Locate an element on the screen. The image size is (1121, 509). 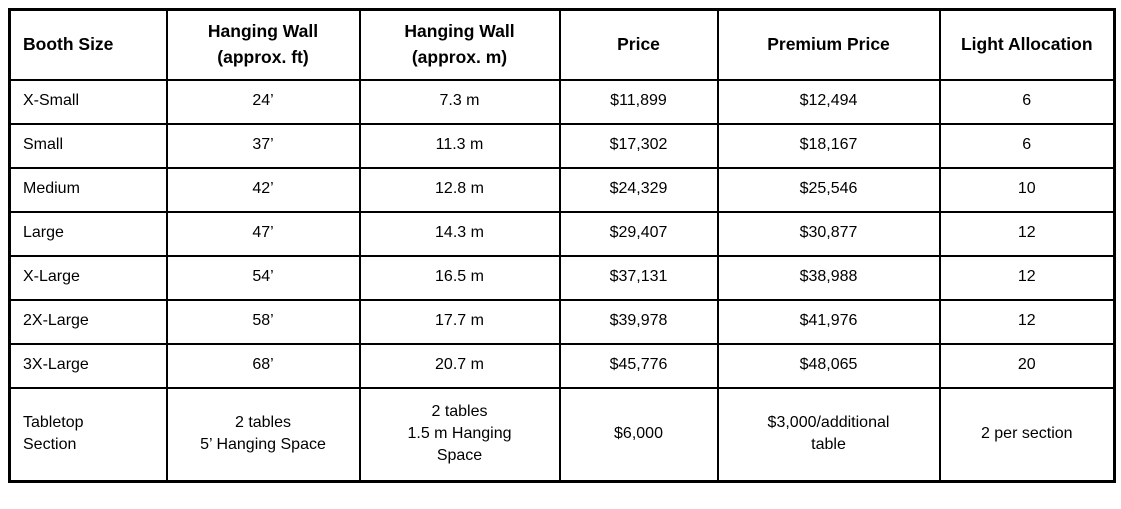
cell-price: $6,000 is located at coordinates (638, 434).